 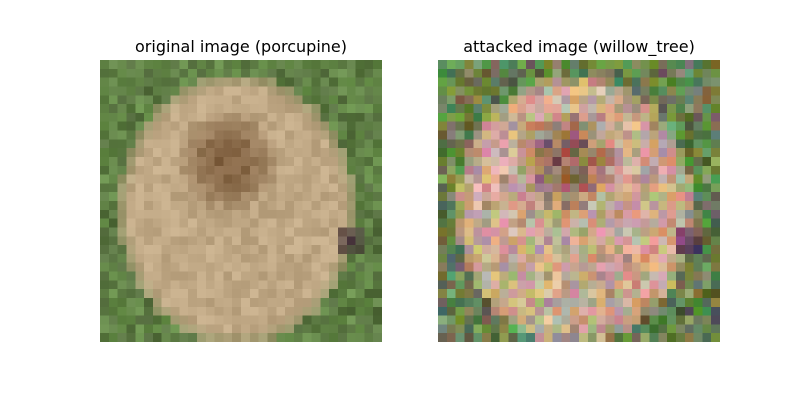 What do you see at coordinates (241, 46) in the screenshot?
I see `original-image-title: original image (porcupine)` at bounding box center [241, 46].